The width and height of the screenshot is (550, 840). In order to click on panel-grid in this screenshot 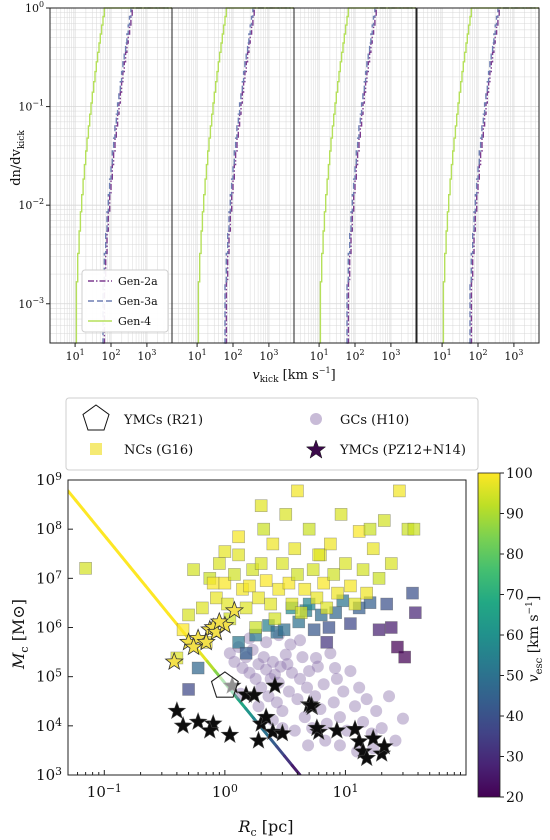, I will do `click(478, 175)`.